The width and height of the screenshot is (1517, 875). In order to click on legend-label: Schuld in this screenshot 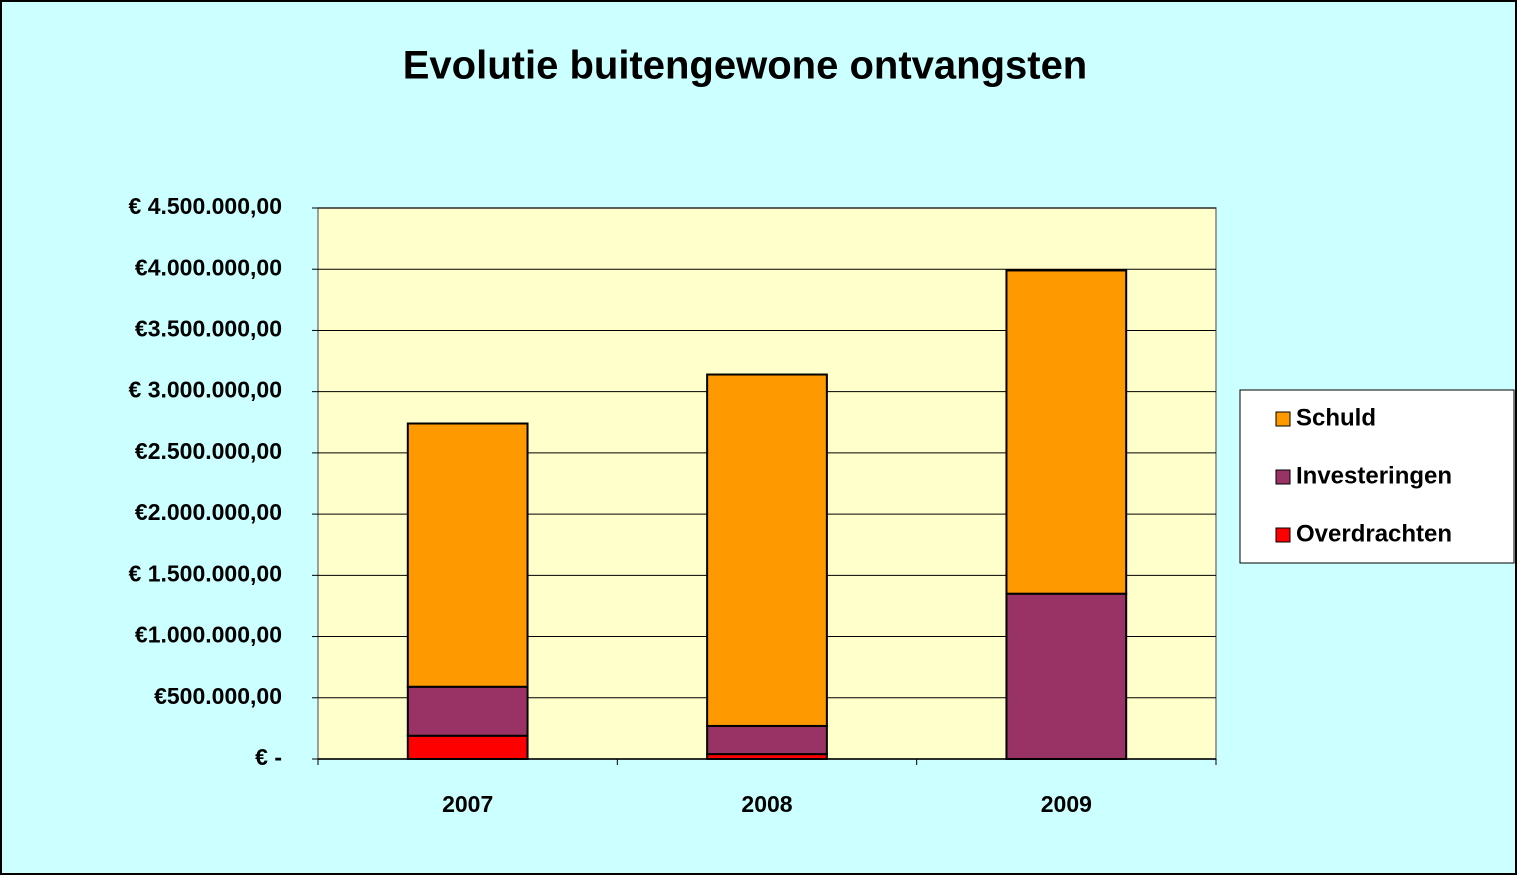, I will do `click(1336, 417)`.